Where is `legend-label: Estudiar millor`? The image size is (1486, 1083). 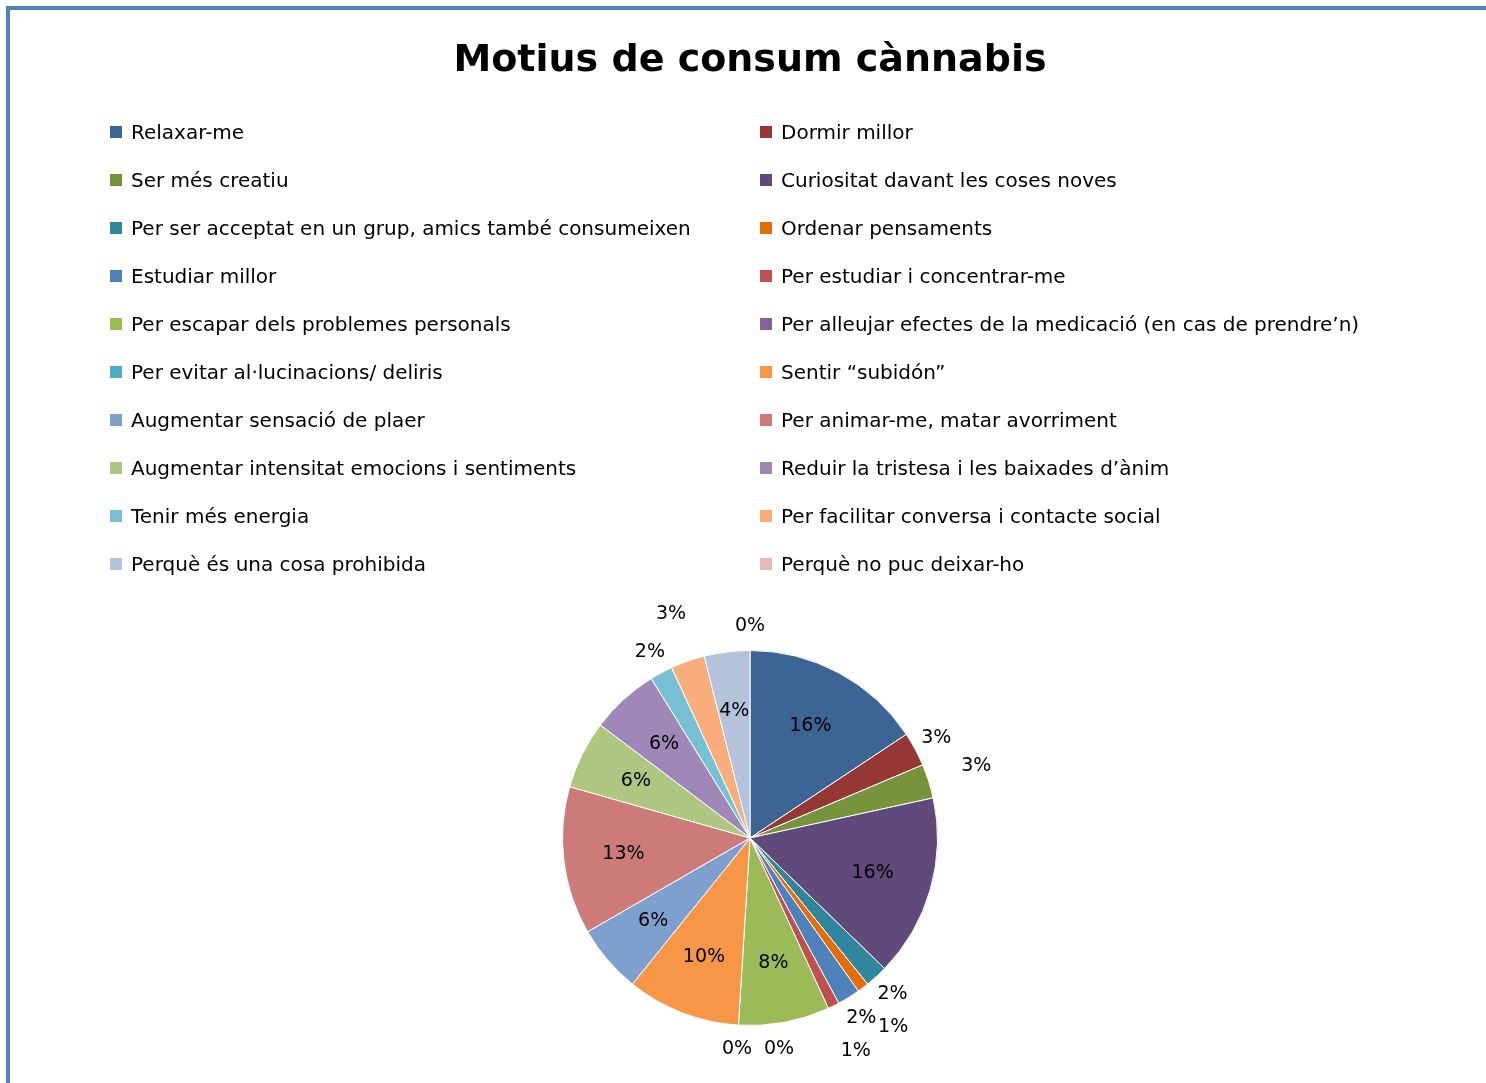 legend-label: Estudiar millor is located at coordinates (204, 276).